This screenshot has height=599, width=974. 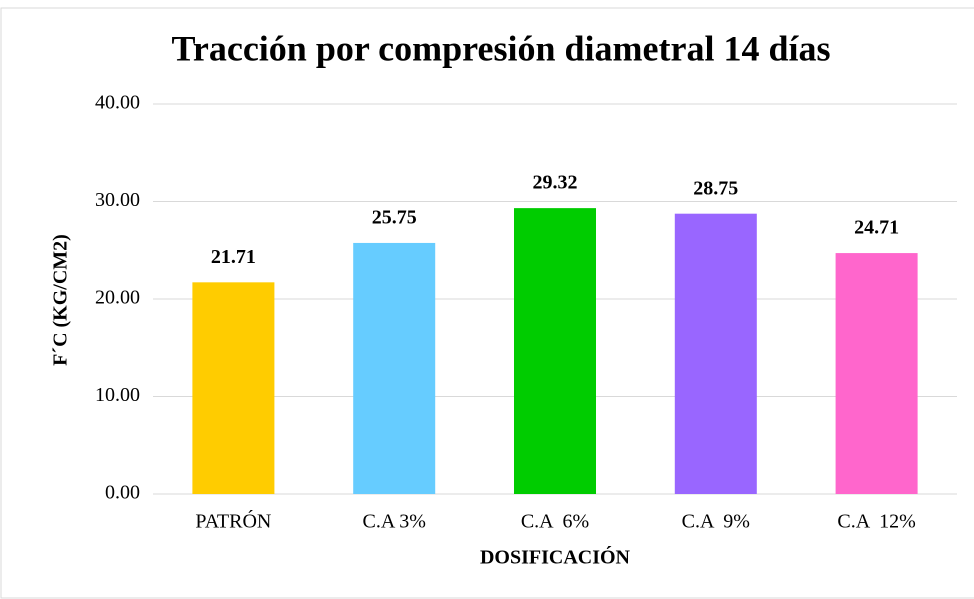 What do you see at coordinates (876, 522) in the screenshot?
I see `x-tick-label: C.A 12%` at bounding box center [876, 522].